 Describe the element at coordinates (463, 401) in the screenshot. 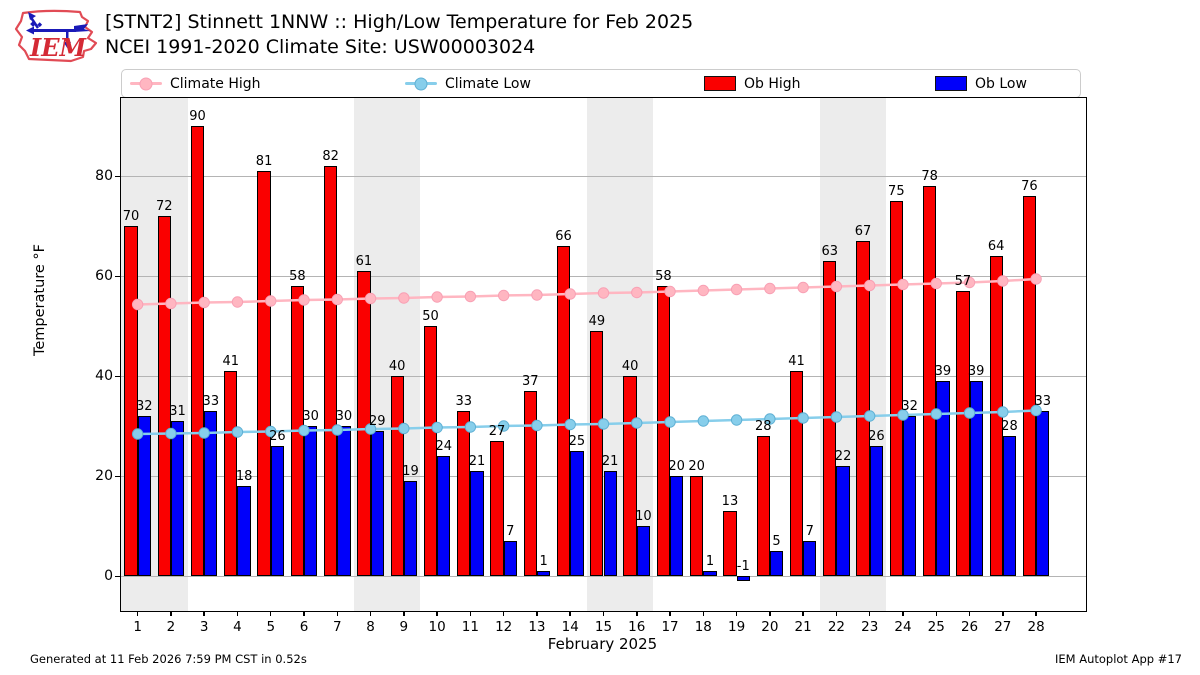

I see `ob-high-value: 33` at that location.